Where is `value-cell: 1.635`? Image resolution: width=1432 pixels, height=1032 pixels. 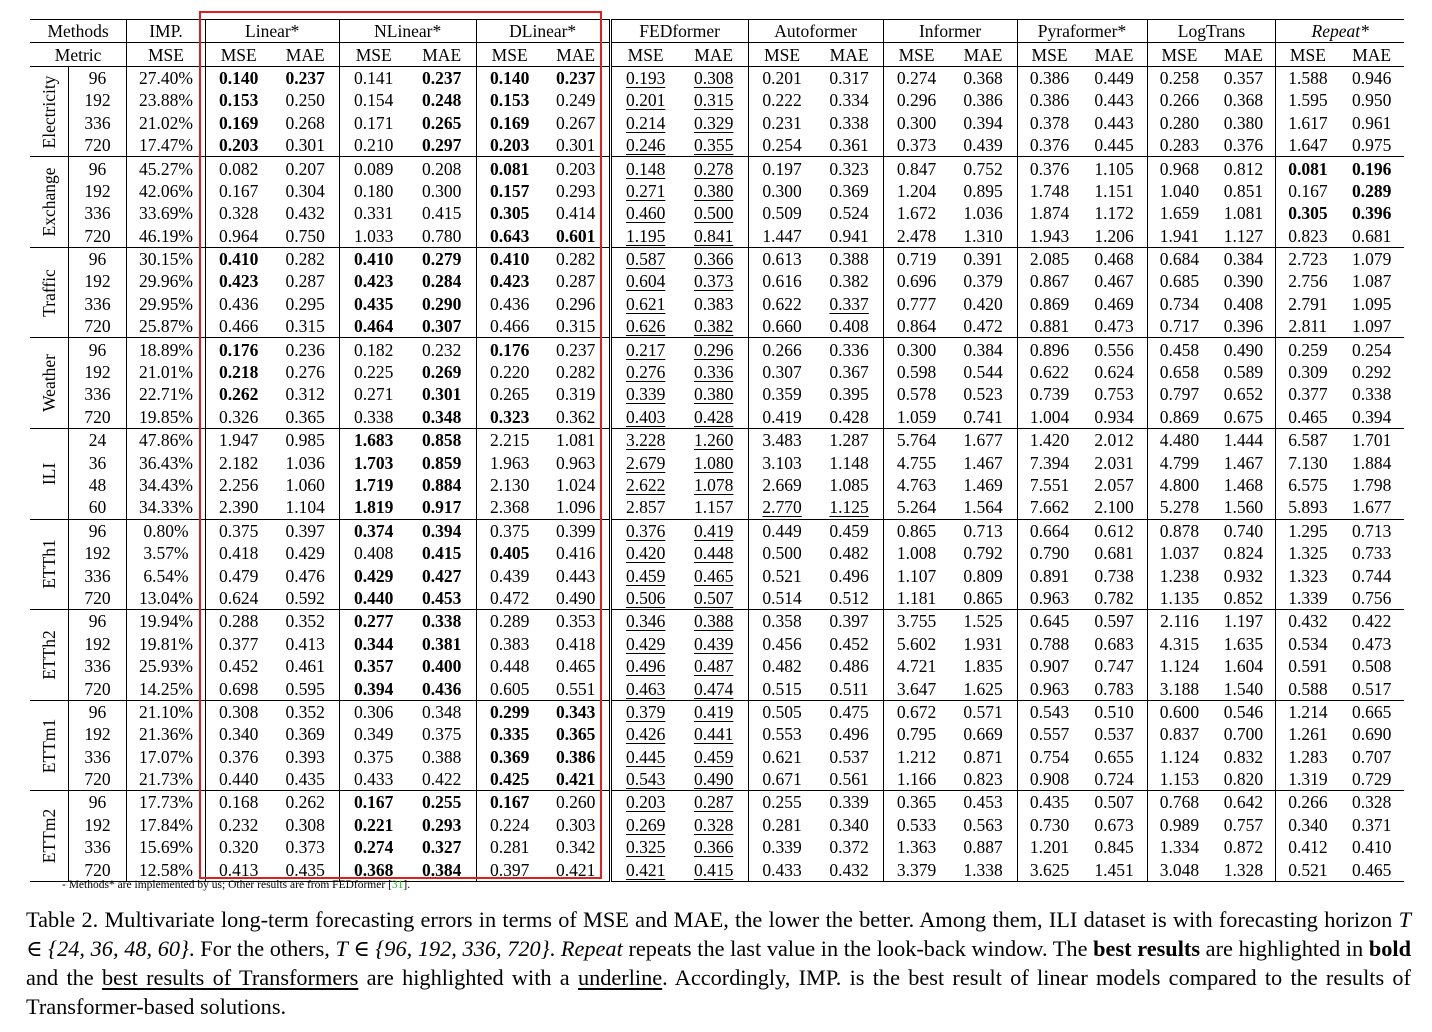 value-cell: 1.635 is located at coordinates (1244, 643).